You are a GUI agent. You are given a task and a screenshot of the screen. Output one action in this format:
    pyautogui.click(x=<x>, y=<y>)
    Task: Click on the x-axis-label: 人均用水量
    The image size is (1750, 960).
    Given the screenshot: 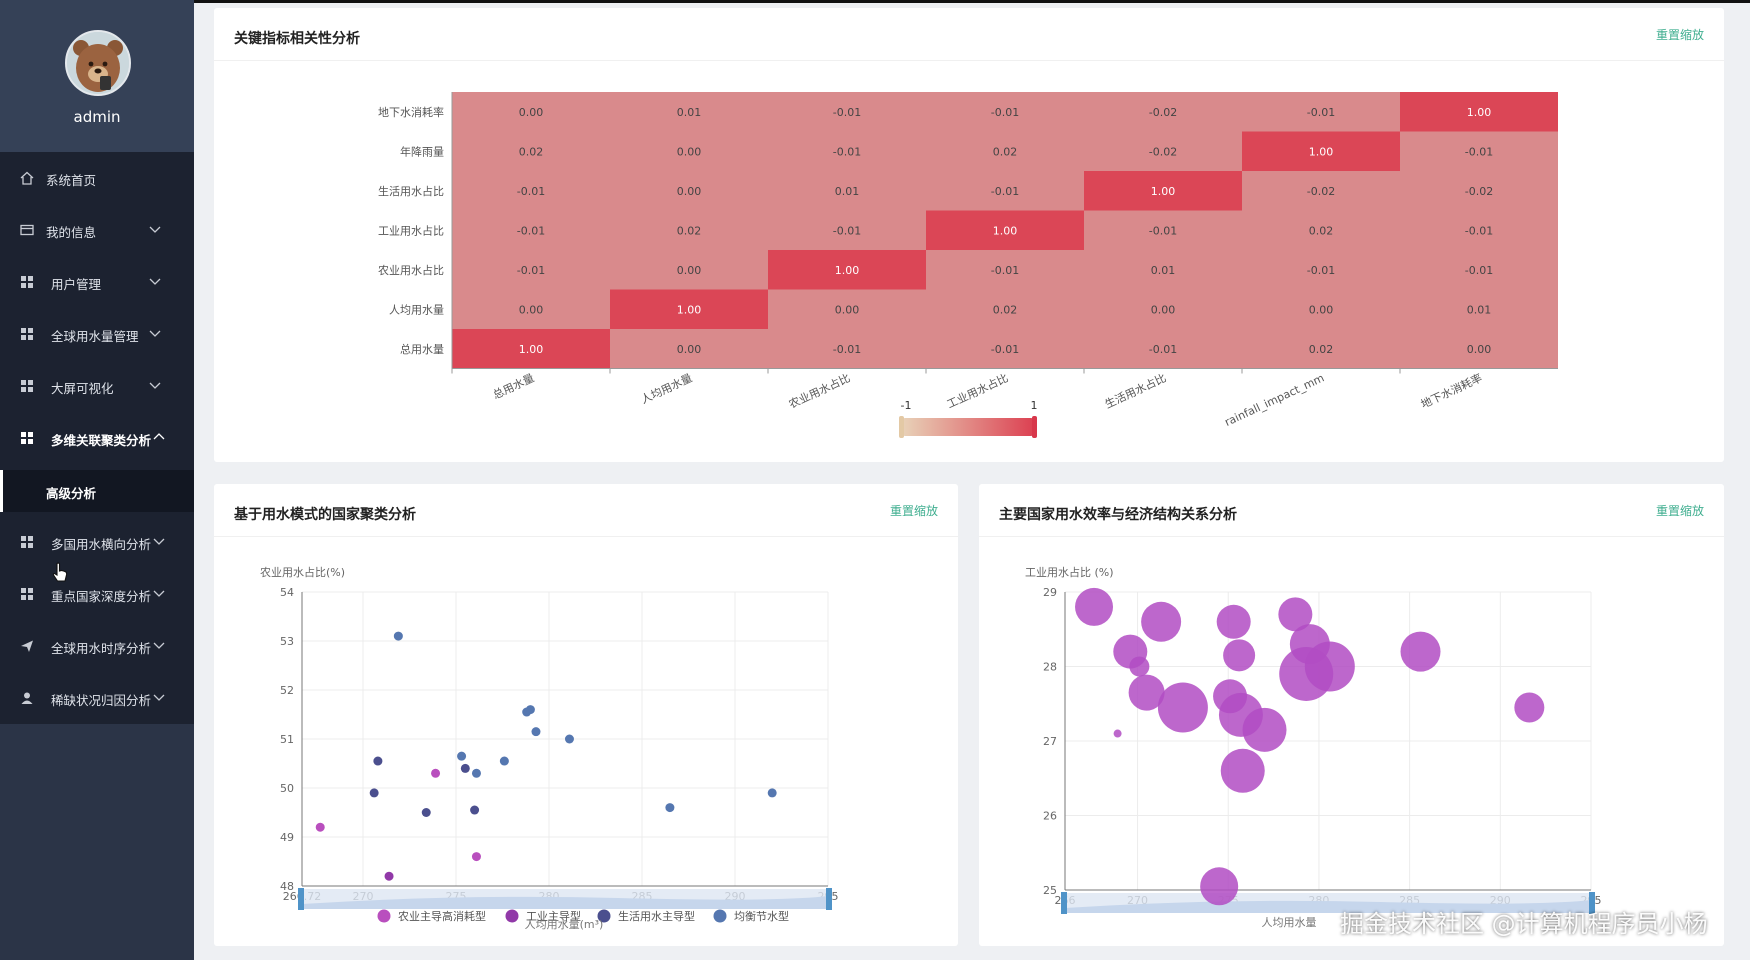 What is the action you would take?
    pyautogui.click(x=1289, y=922)
    